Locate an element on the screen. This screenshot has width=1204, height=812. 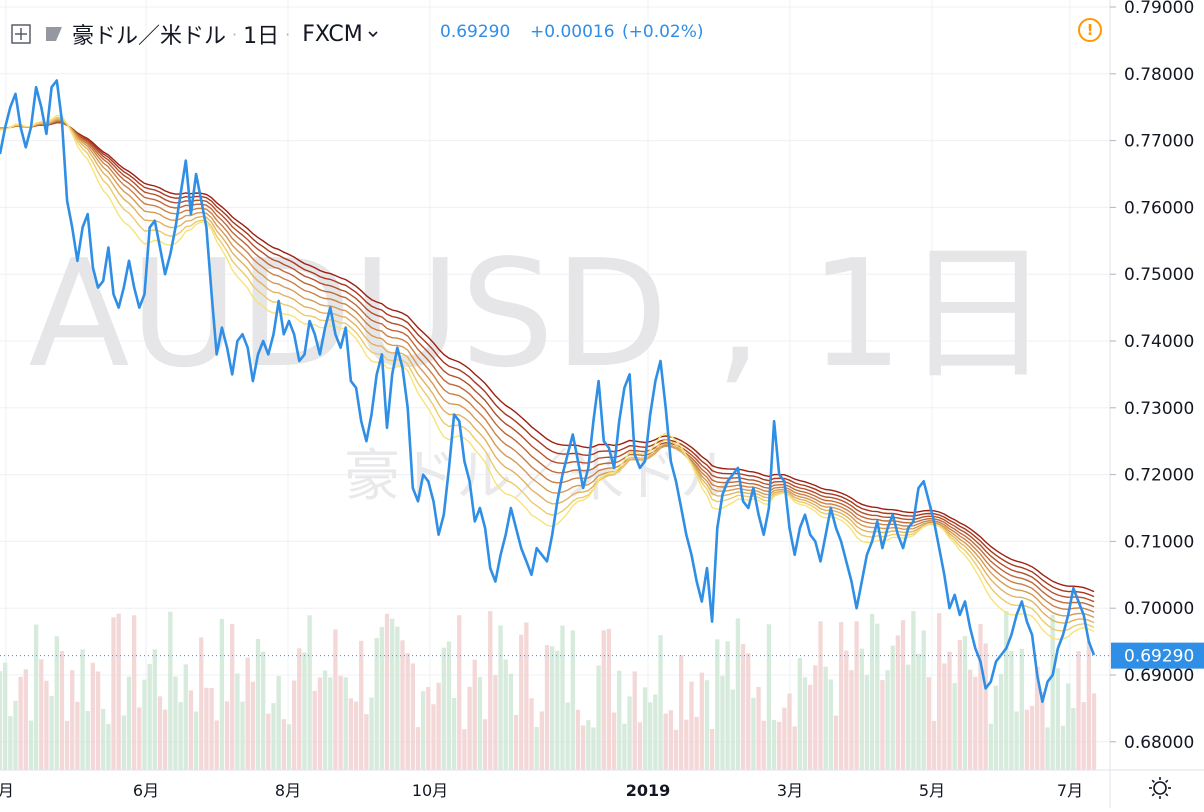
settings-icon-ray is located at coordinates (1167, 795).